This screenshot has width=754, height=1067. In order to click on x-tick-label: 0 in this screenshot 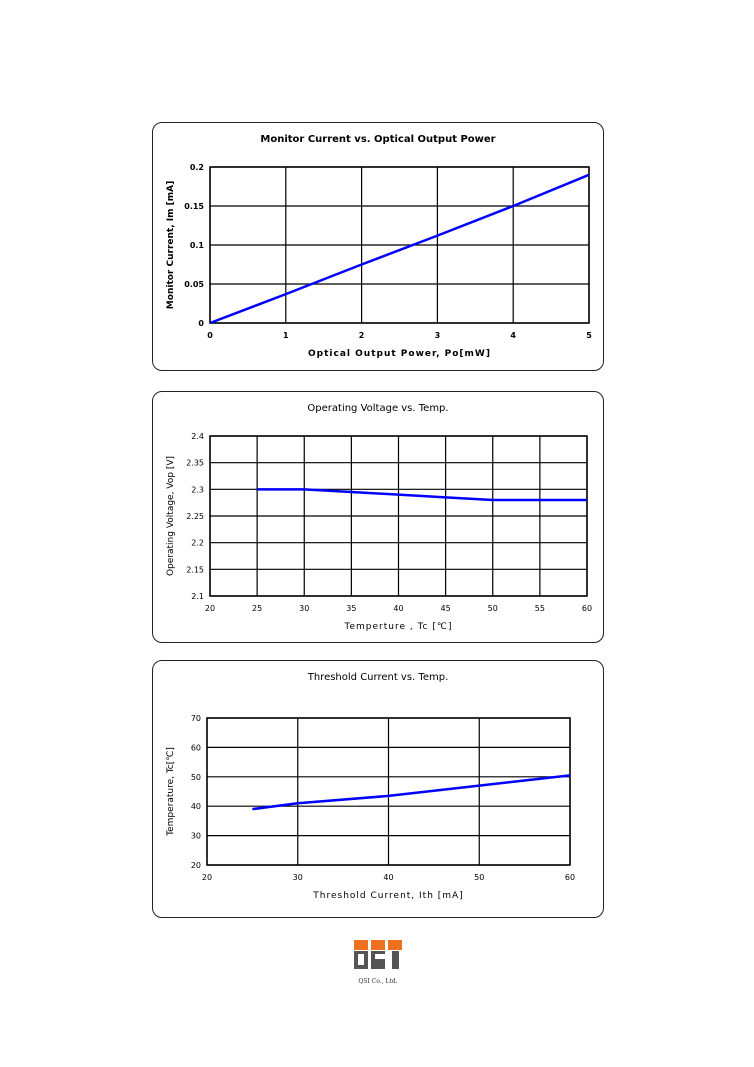, I will do `click(210, 335)`.